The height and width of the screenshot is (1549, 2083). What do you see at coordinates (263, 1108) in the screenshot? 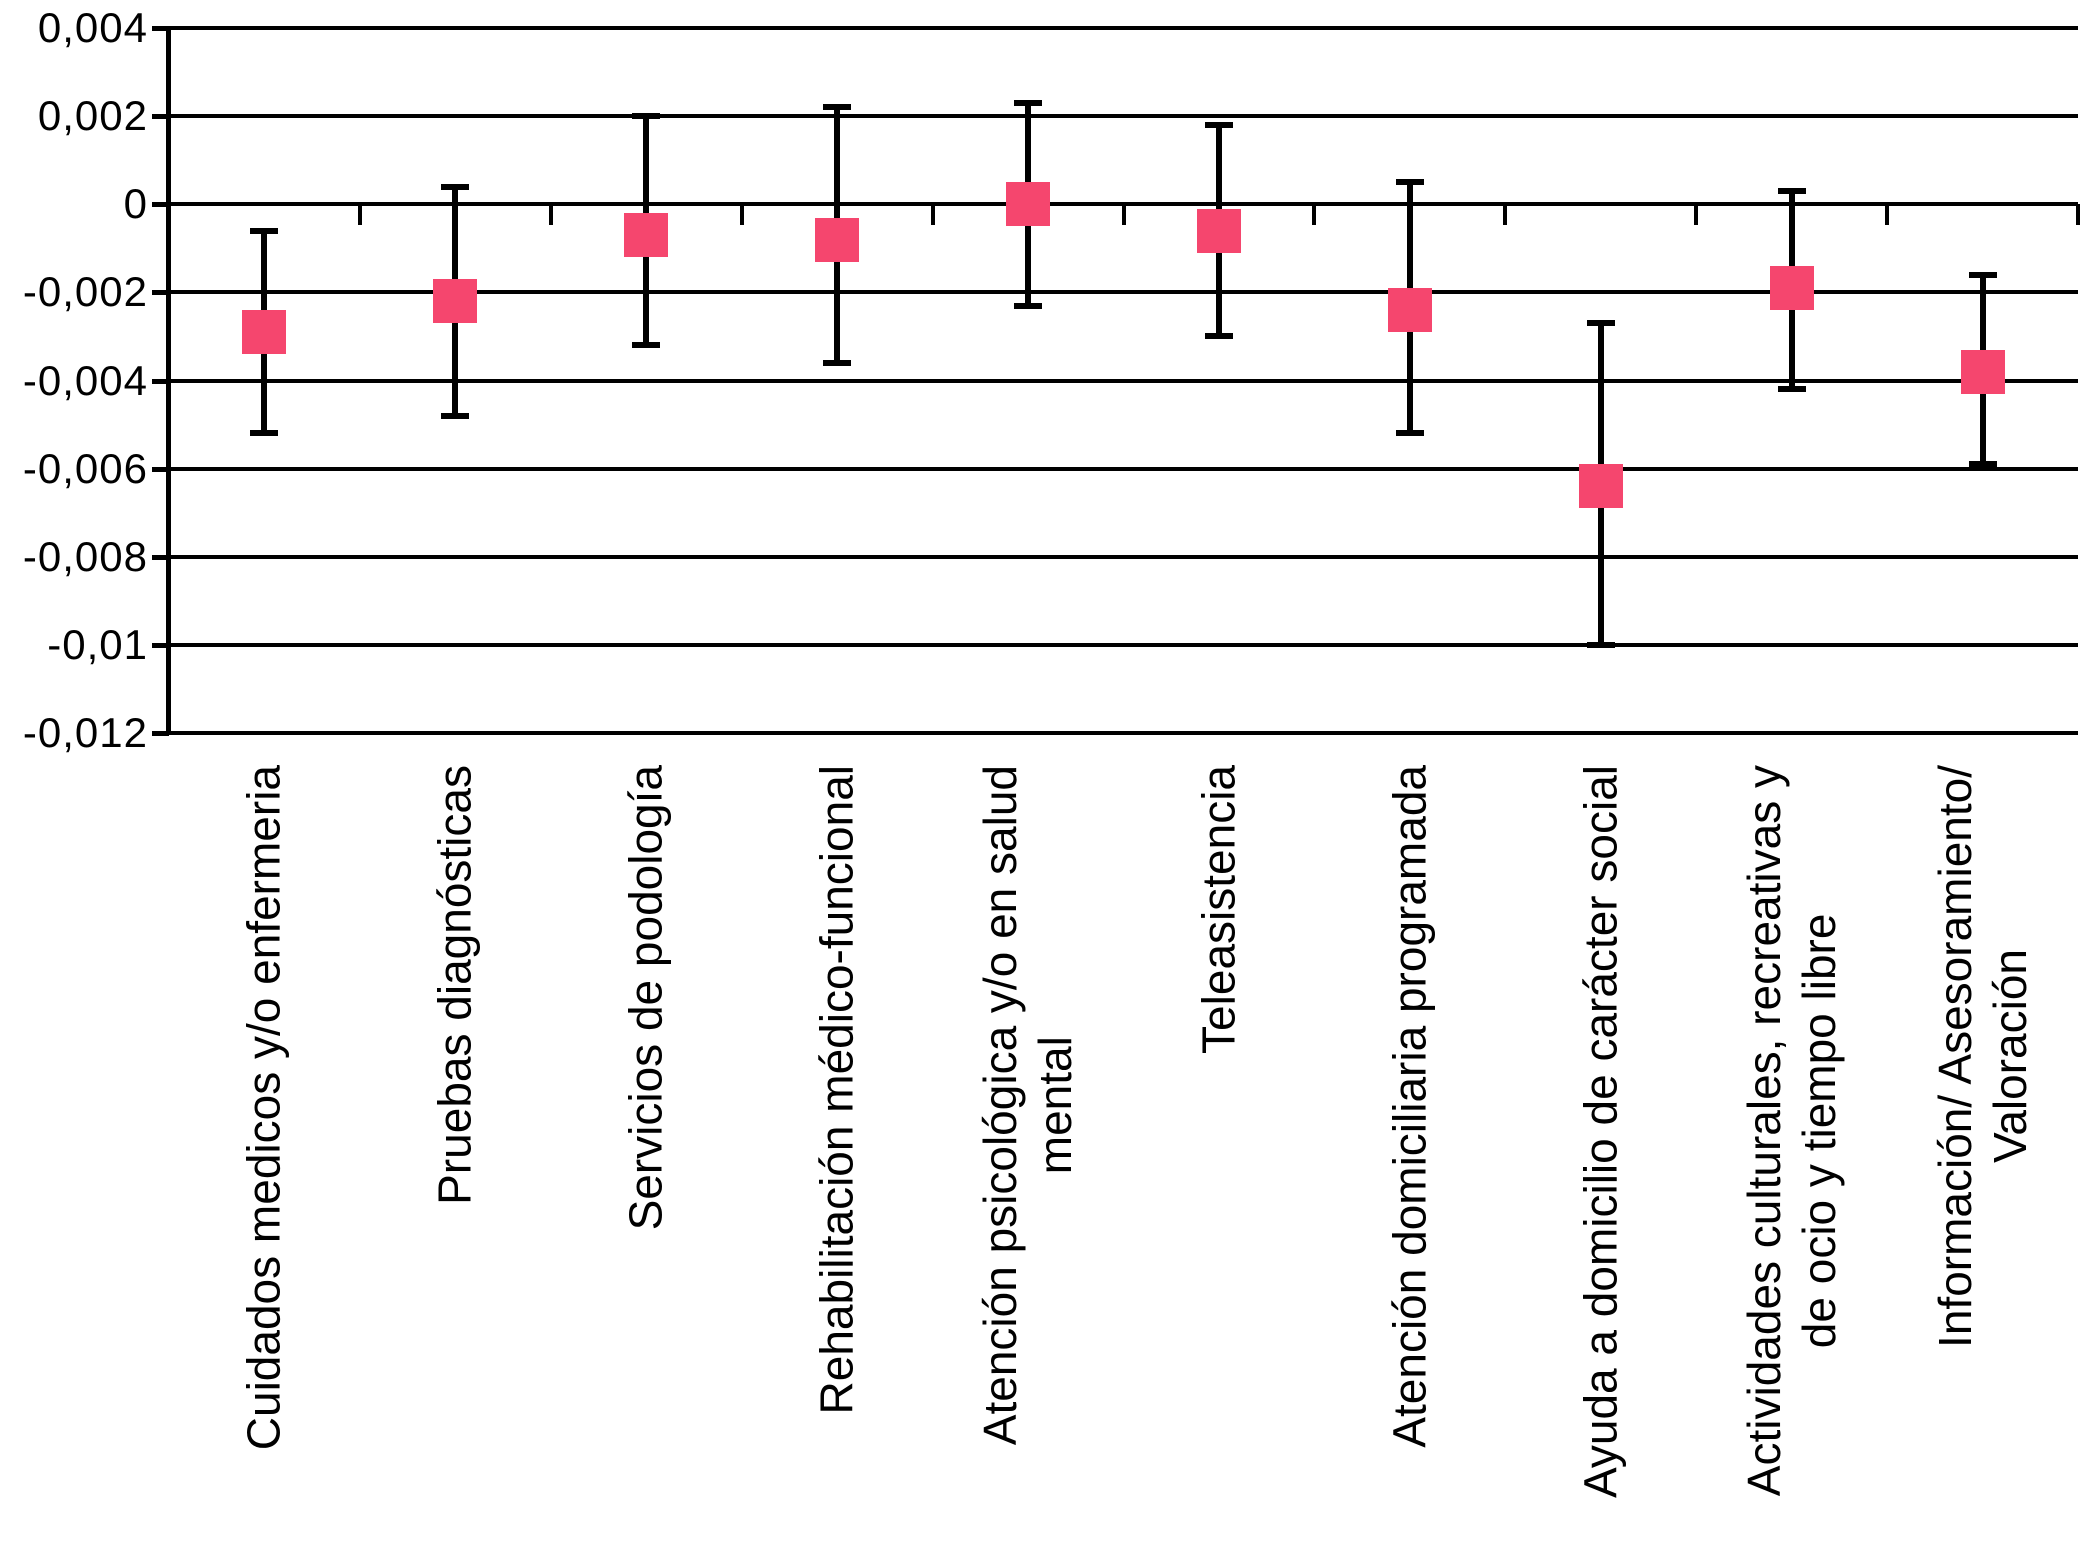
I see `x-axis-category-label: Cuidados medicos y/o enfermeria` at bounding box center [263, 1108].